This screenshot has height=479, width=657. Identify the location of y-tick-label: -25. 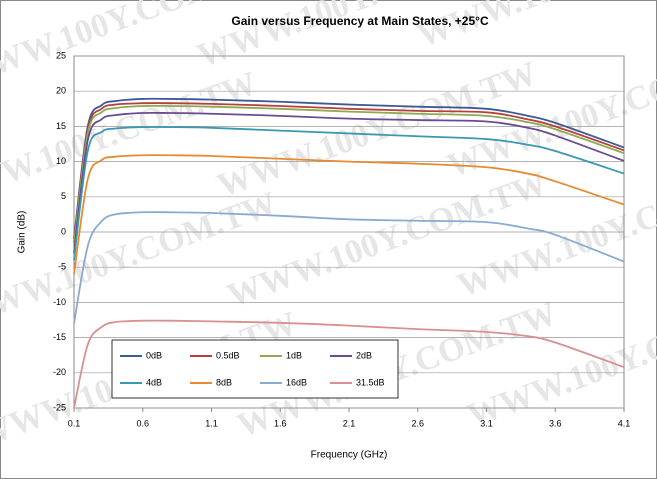
(59, 407).